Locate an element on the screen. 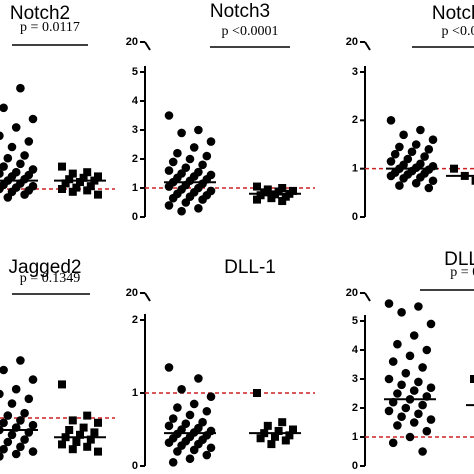 This screenshot has height=474, width=474. y-tick-label: 5 is located at coordinates (355, 321).